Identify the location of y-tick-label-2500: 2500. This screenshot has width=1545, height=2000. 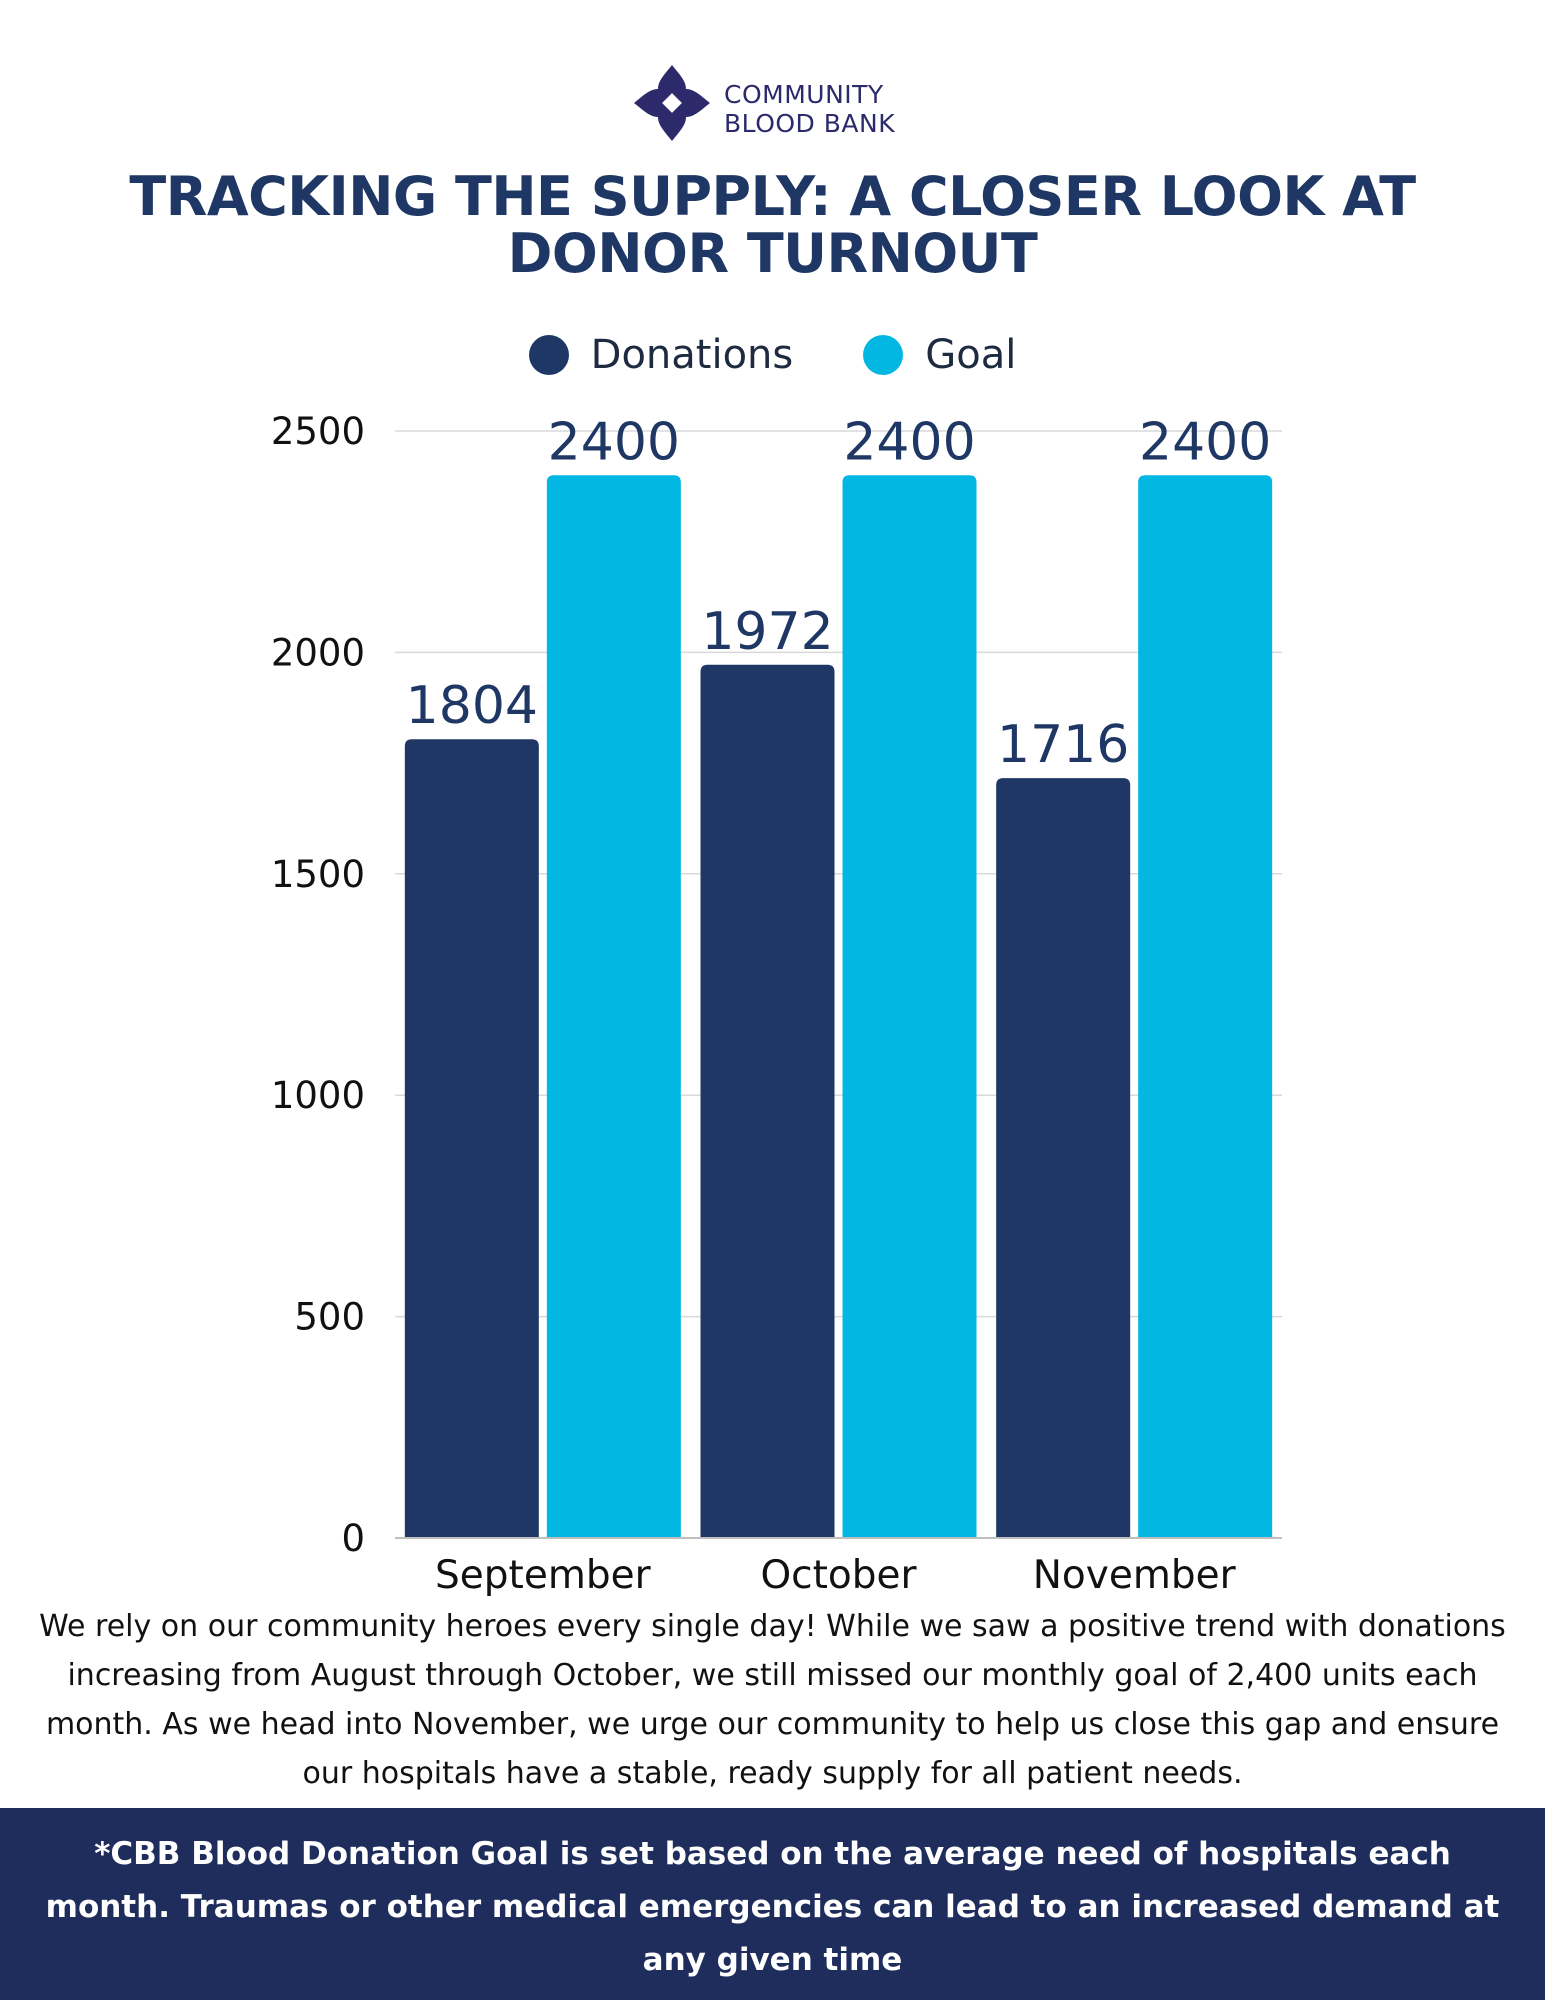
(318, 431).